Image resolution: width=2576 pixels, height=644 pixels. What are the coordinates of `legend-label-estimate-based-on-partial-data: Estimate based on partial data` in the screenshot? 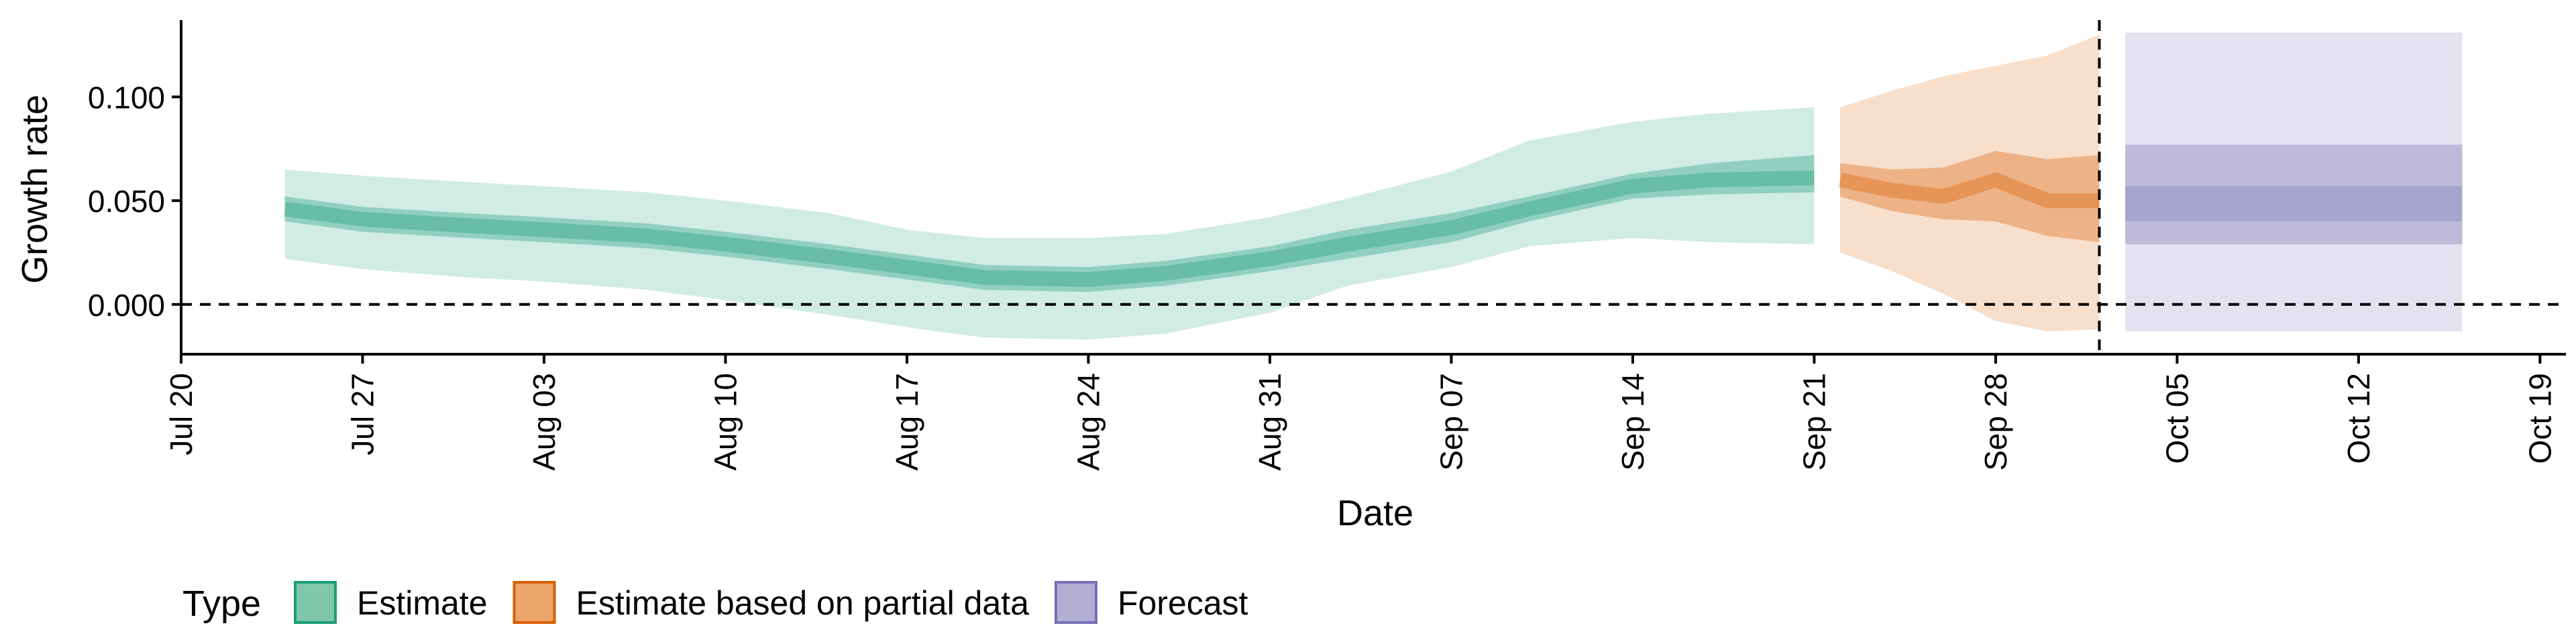 It's located at (803, 603).